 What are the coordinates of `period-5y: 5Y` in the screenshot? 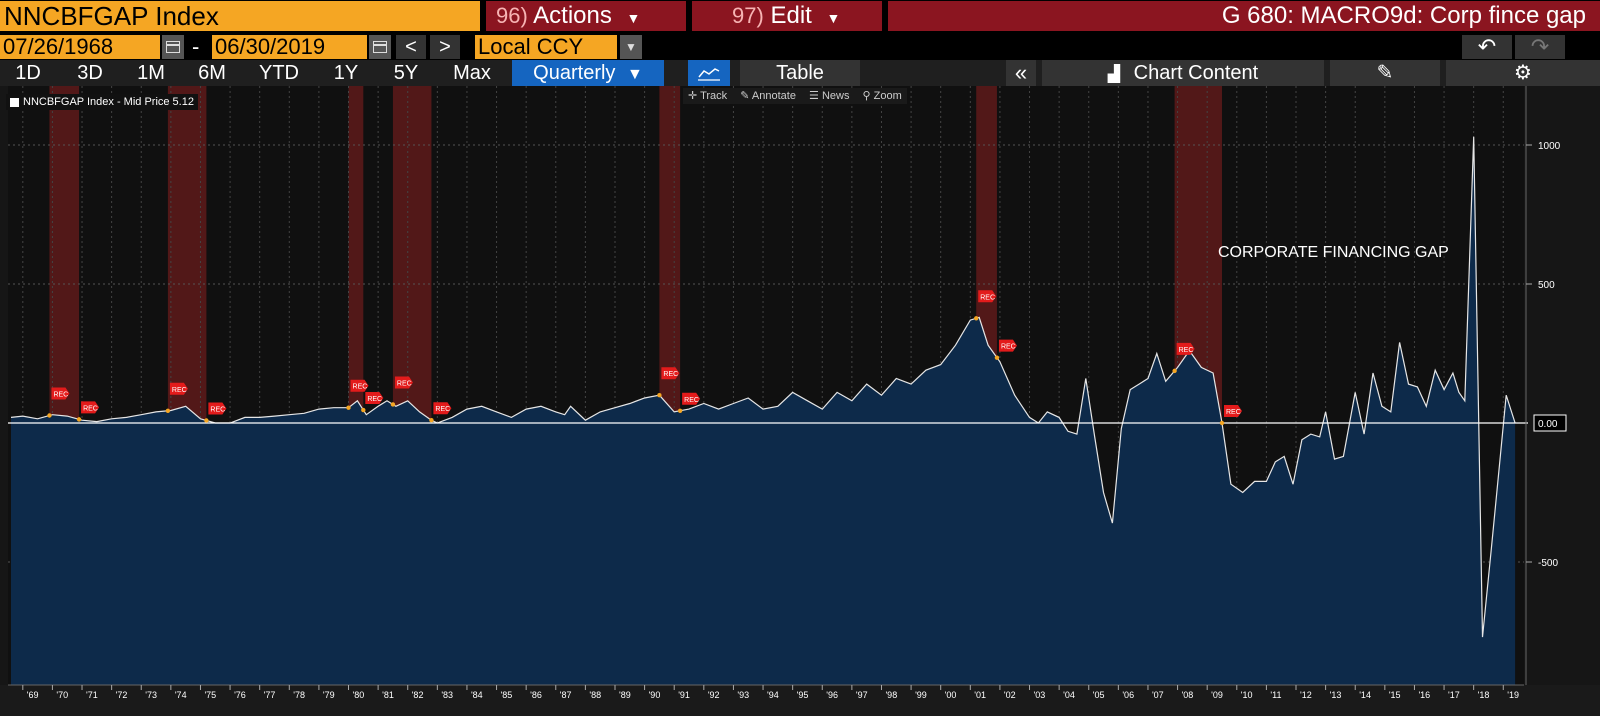 It's located at (406, 73).